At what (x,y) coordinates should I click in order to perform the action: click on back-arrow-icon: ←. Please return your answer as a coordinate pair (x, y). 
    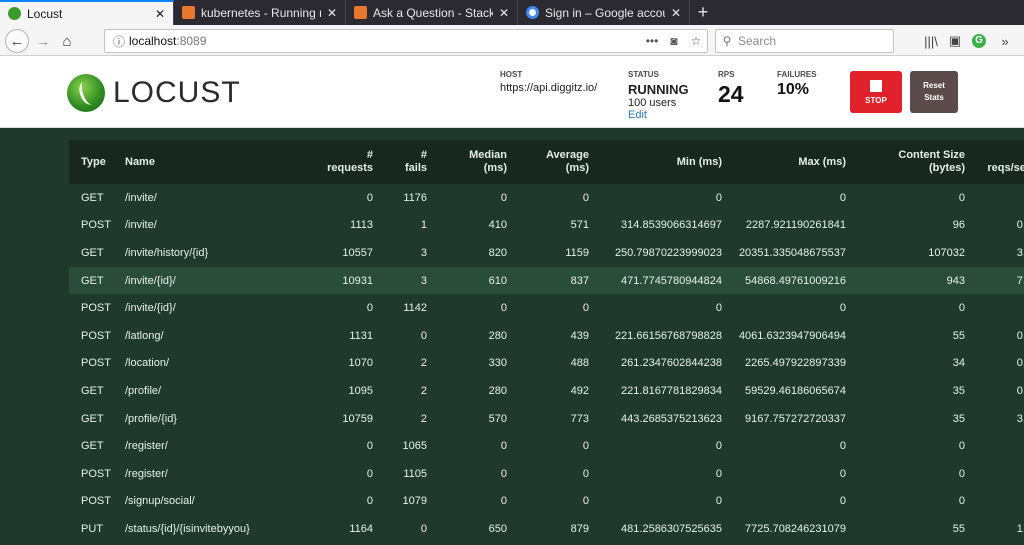
    Looking at the image, I should click on (17, 41).